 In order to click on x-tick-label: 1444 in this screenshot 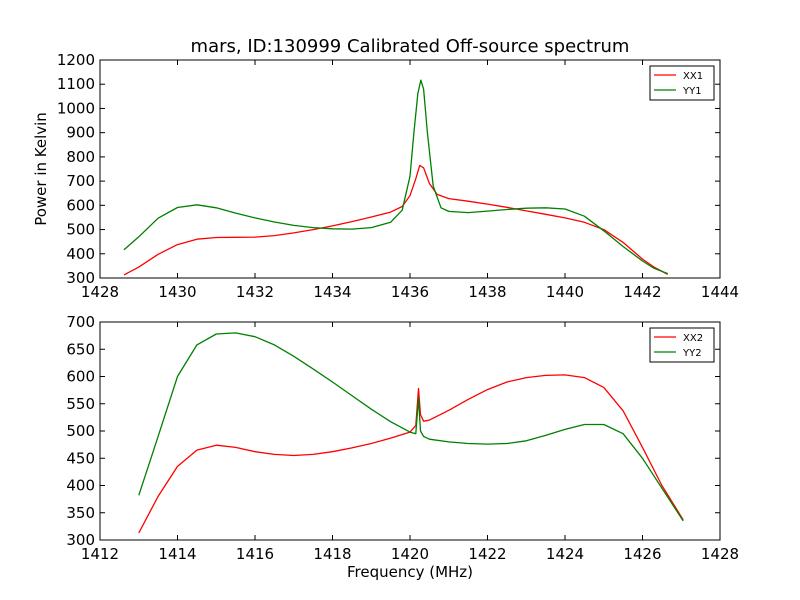, I will do `click(720, 292)`.